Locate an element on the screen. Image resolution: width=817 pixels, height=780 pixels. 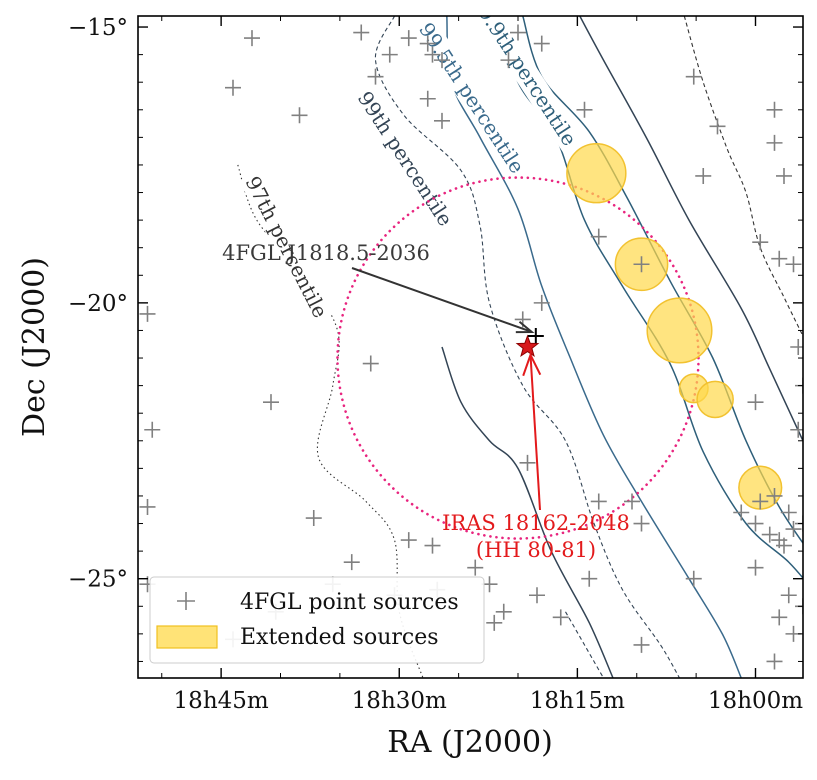
x-axis-label: RA (J2000) is located at coordinates (470, 742).